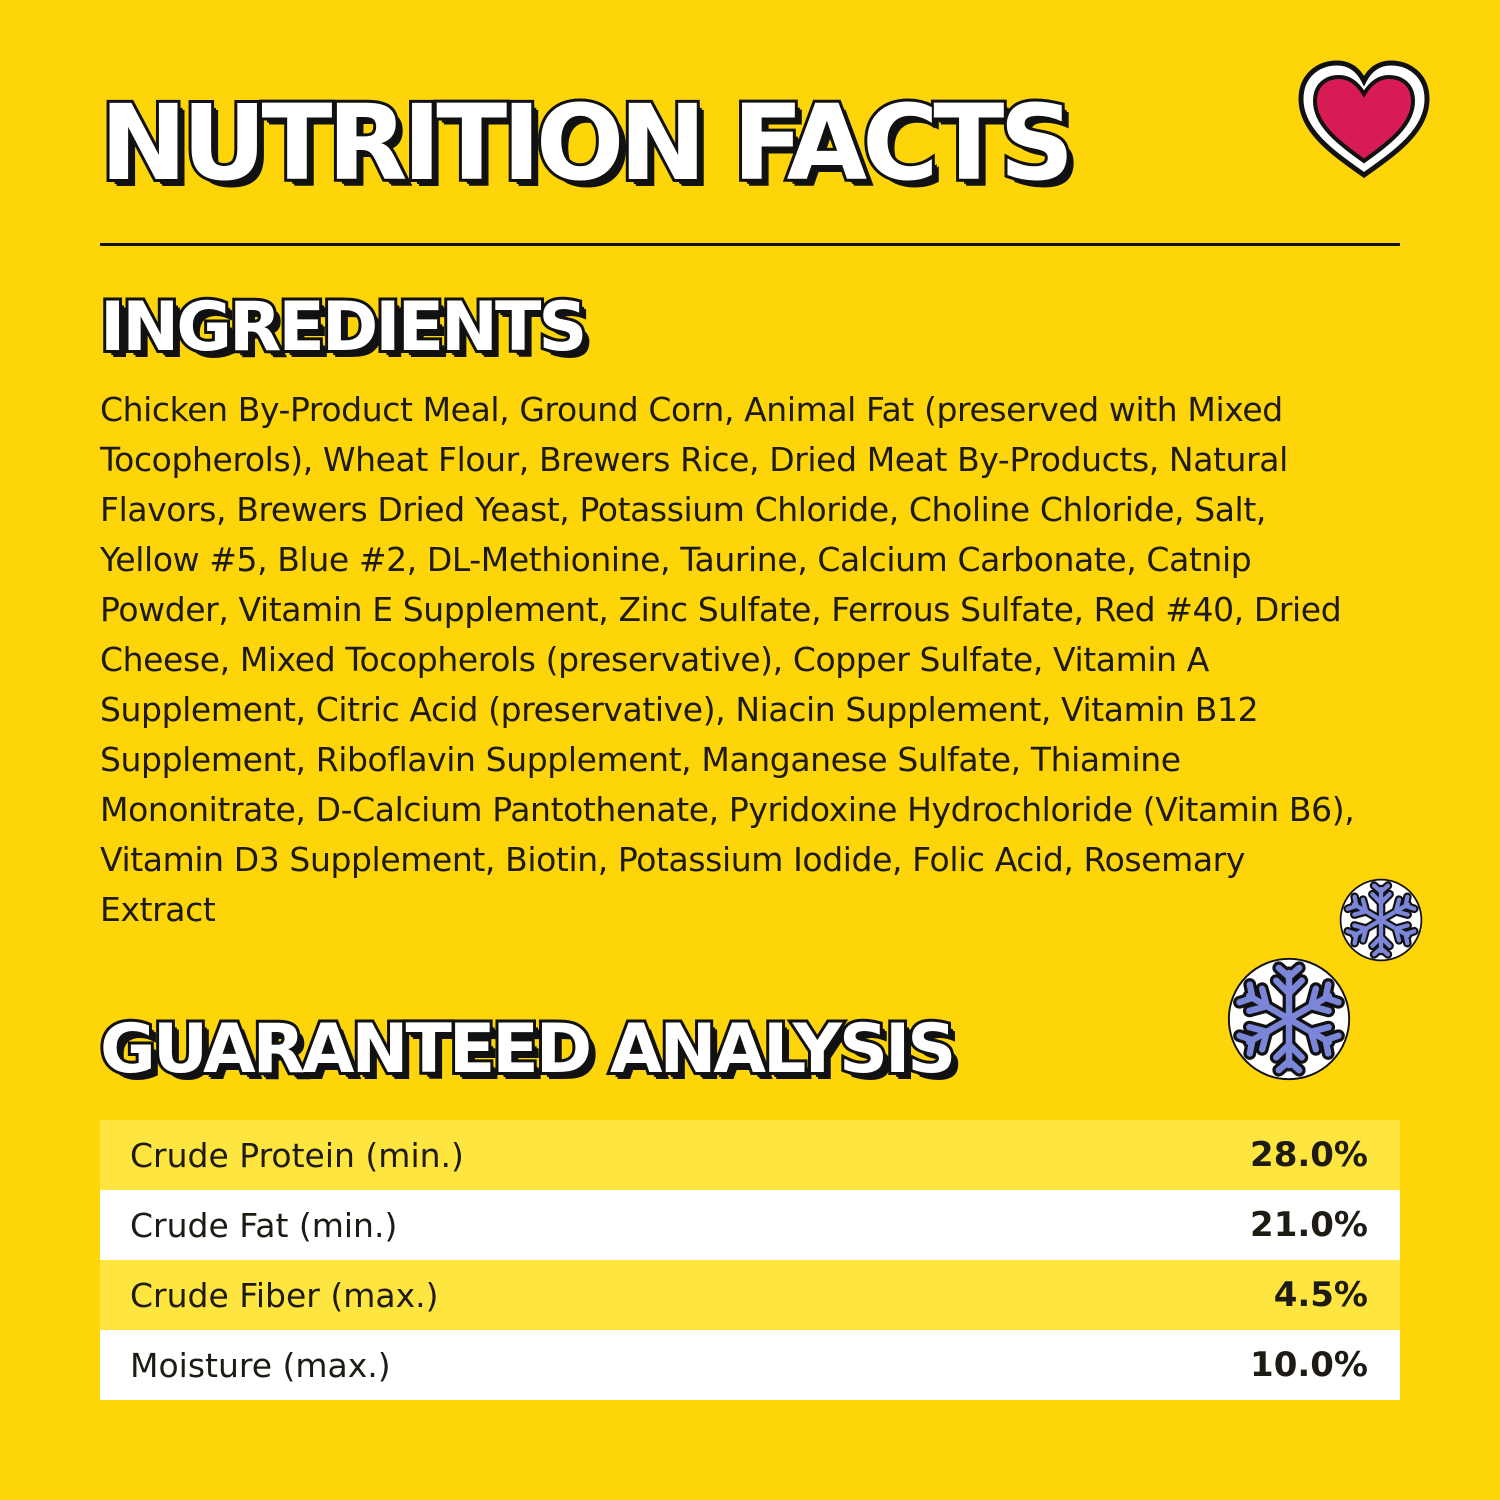 The image size is (1500, 1500). Describe the element at coordinates (264, 1225) in the screenshot. I see `row-label: Crude Fat (min.)` at that location.